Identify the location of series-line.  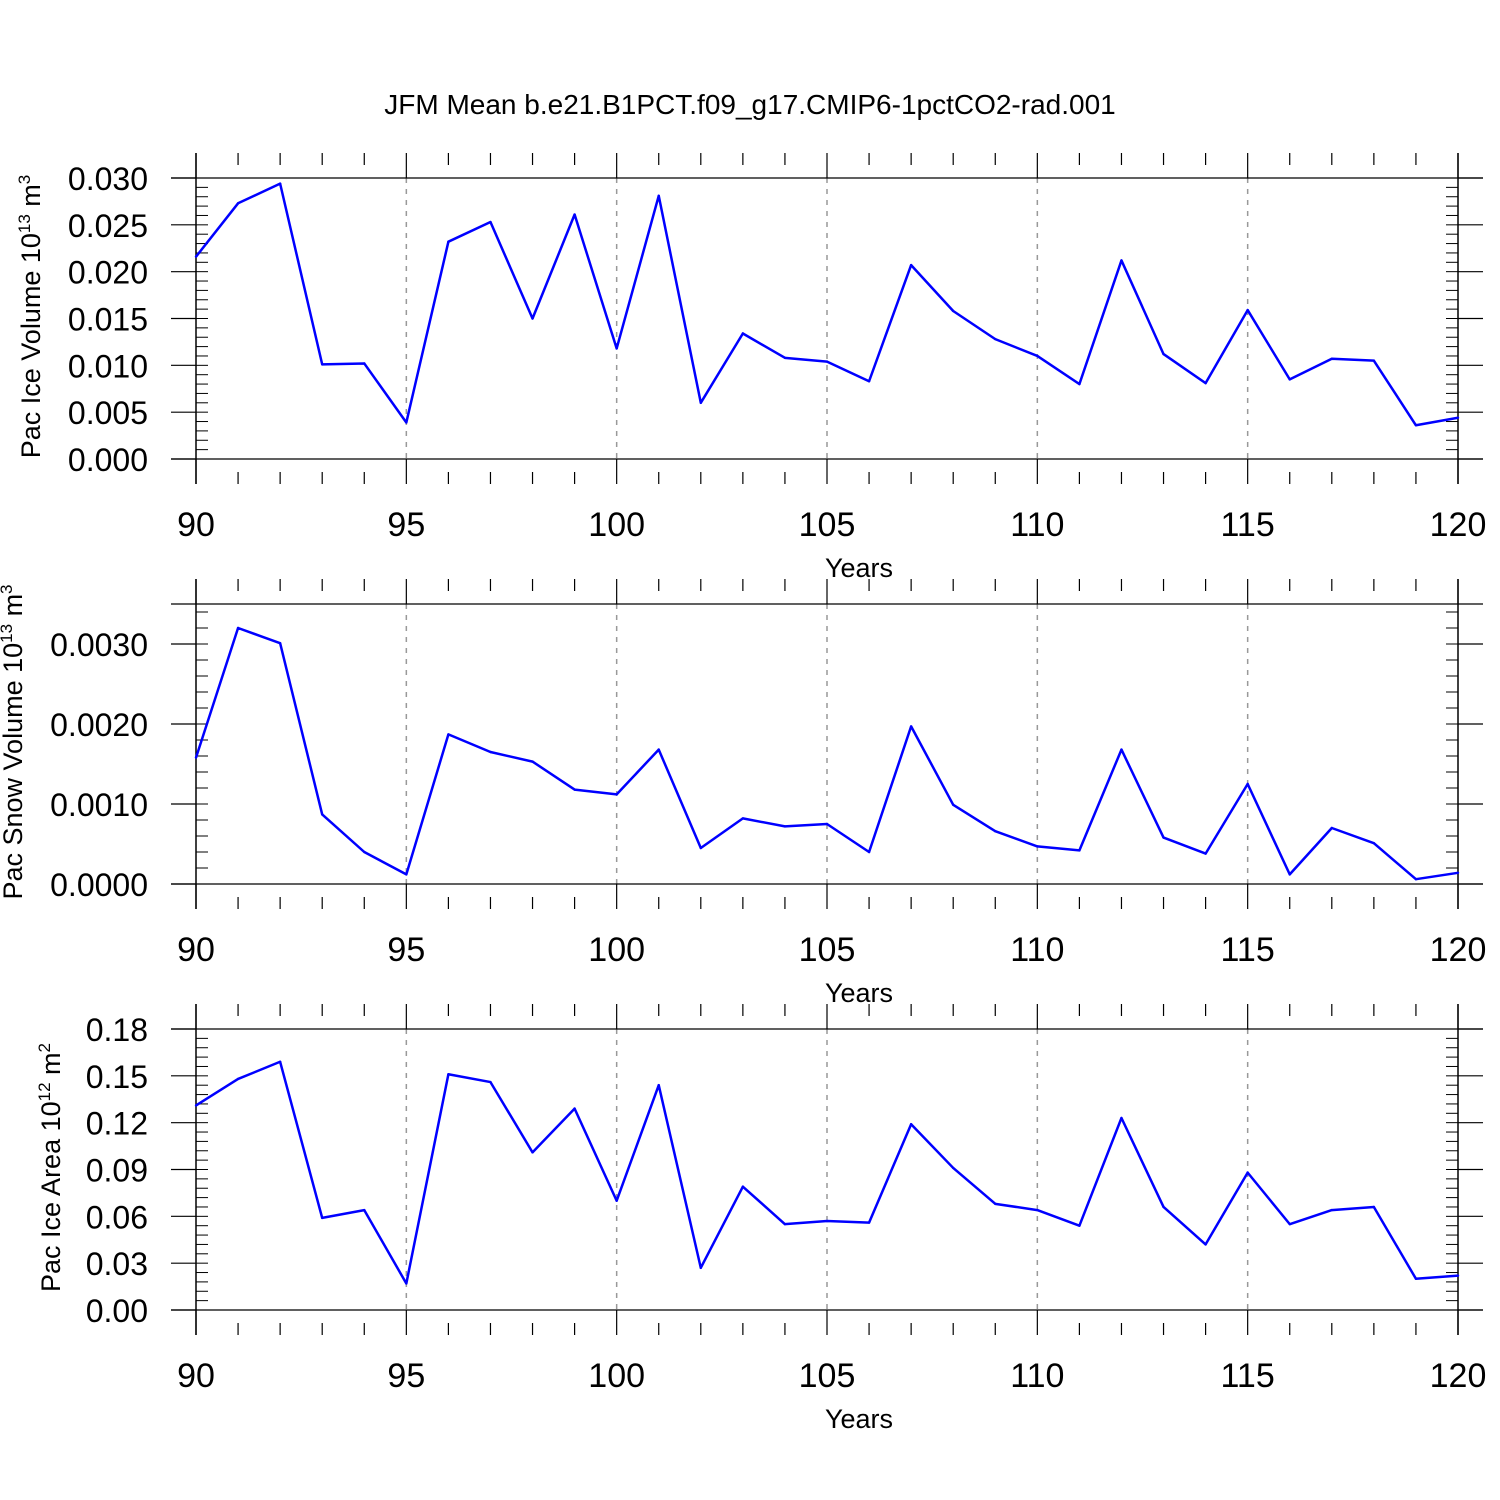
(826, 753).